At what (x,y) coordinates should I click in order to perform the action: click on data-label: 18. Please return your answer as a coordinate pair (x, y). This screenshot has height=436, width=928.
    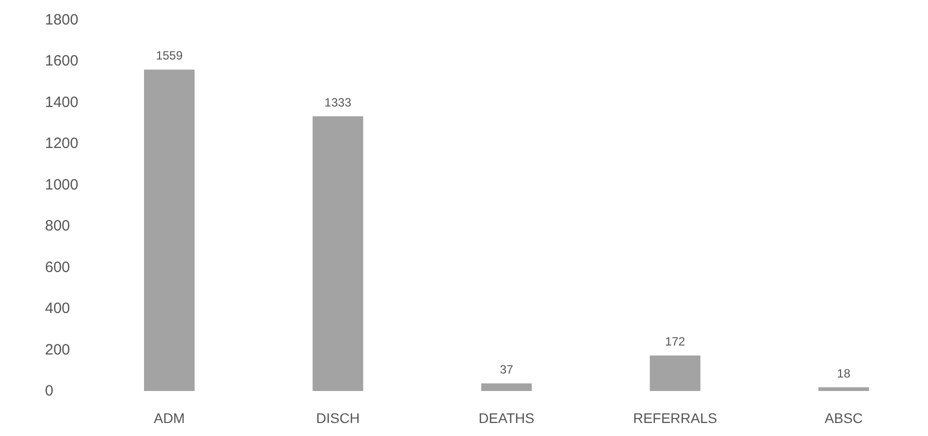
    Looking at the image, I should click on (844, 373).